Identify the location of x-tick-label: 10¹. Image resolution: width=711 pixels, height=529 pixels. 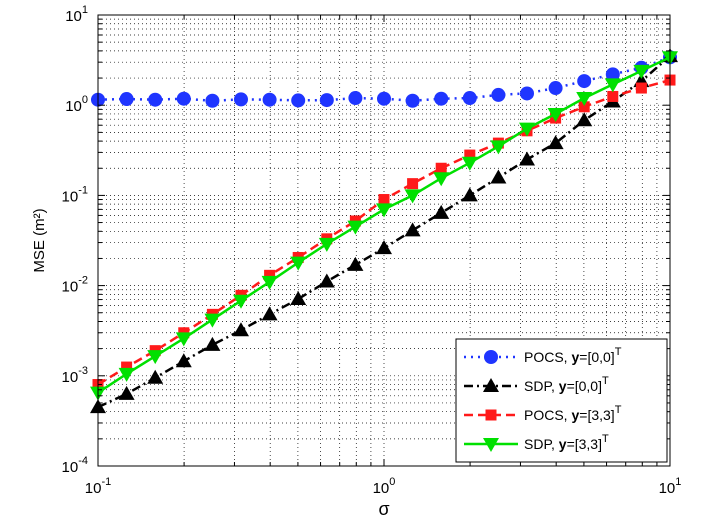
(670, 486).